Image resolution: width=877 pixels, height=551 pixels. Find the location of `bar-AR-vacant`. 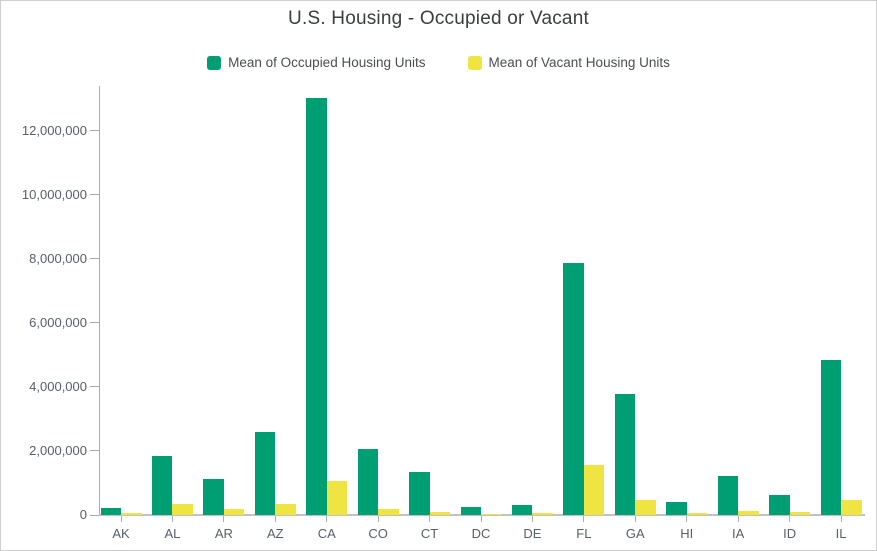

bar-AR-vacant is located at coordinates (234, 511).